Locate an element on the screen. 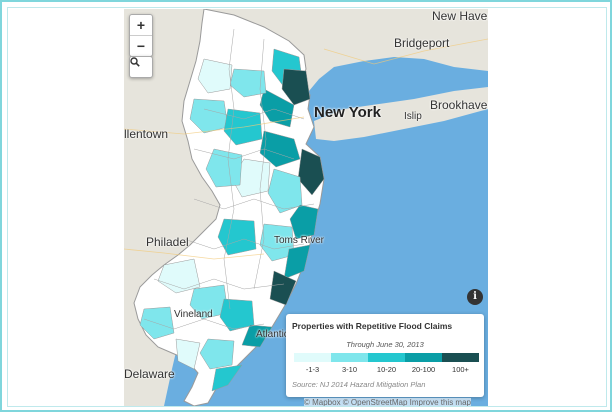 The width and height of the screenshot is (612, 412). label-new-haven: New Haven is located at coordinates (460, 16).